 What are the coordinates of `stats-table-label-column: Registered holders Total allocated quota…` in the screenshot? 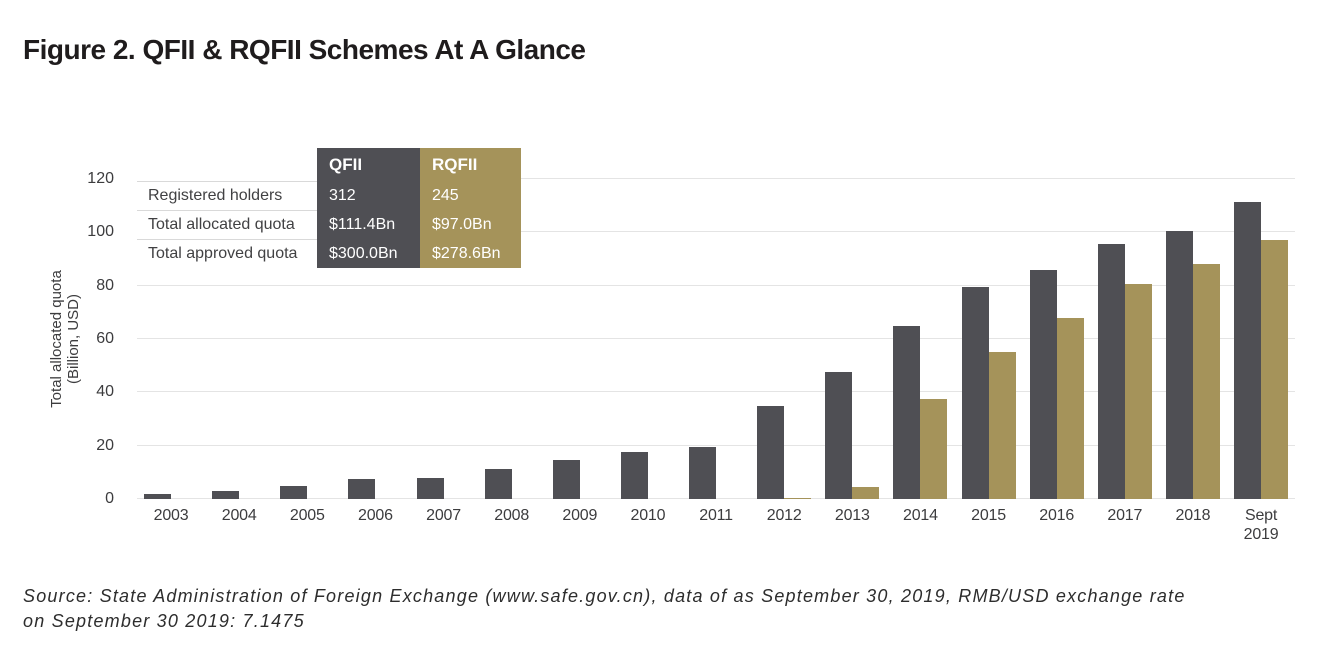 It's located at (227, 208).